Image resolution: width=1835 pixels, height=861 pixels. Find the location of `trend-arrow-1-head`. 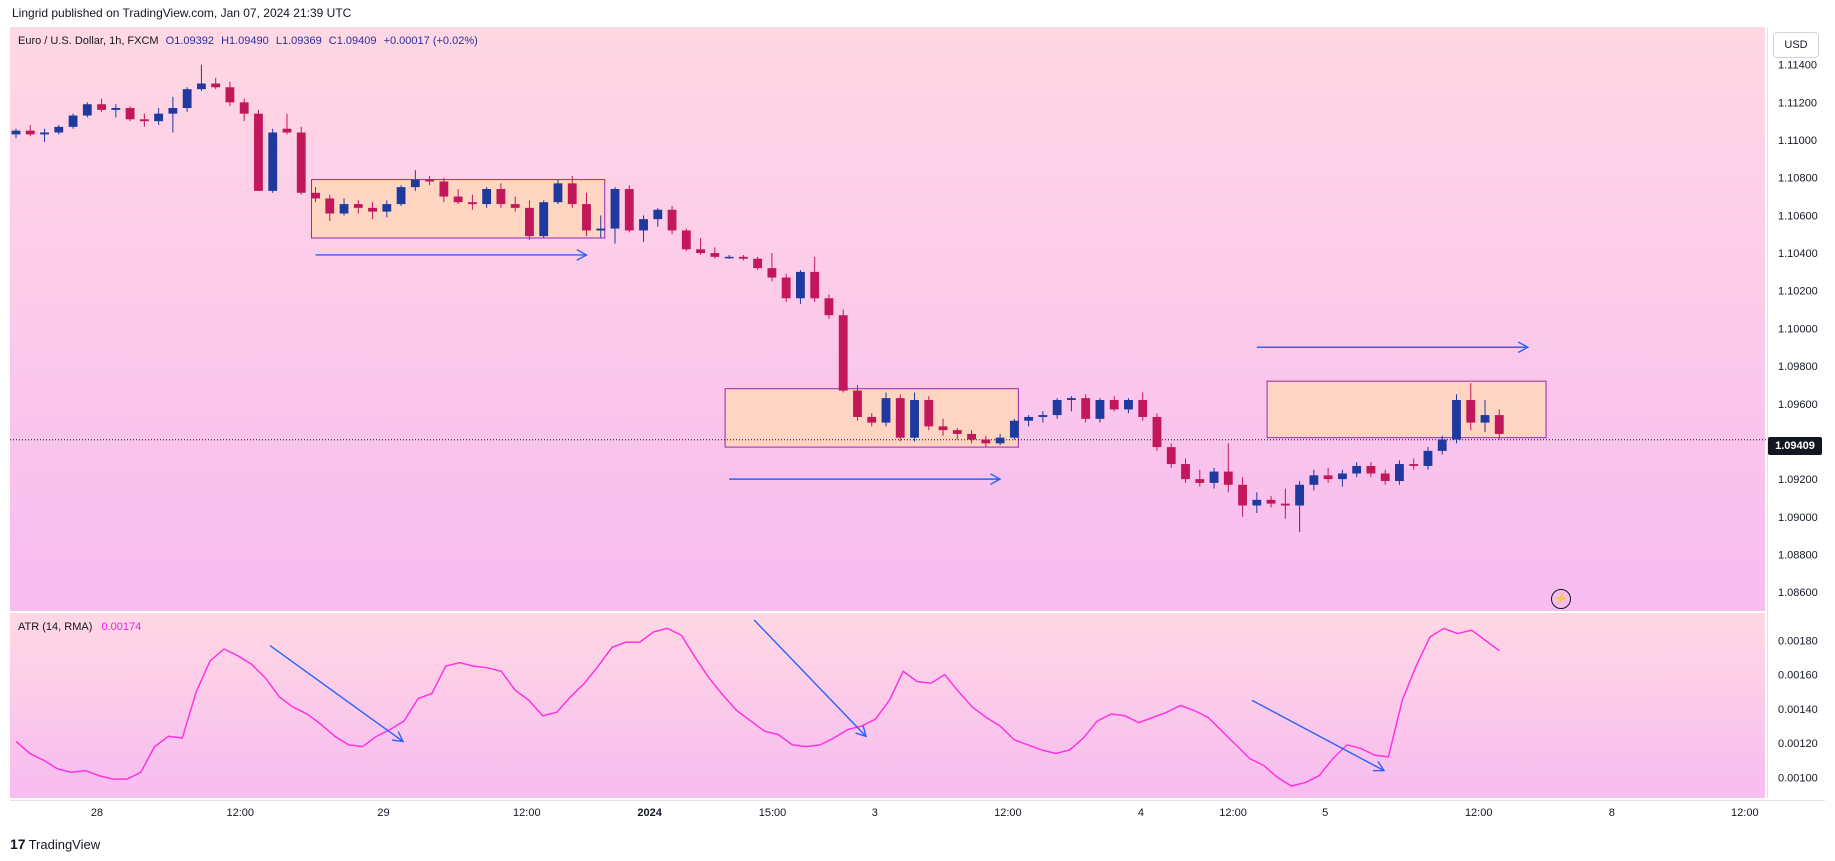

trend-arrow-1-head is located at coordinates (582, 255).